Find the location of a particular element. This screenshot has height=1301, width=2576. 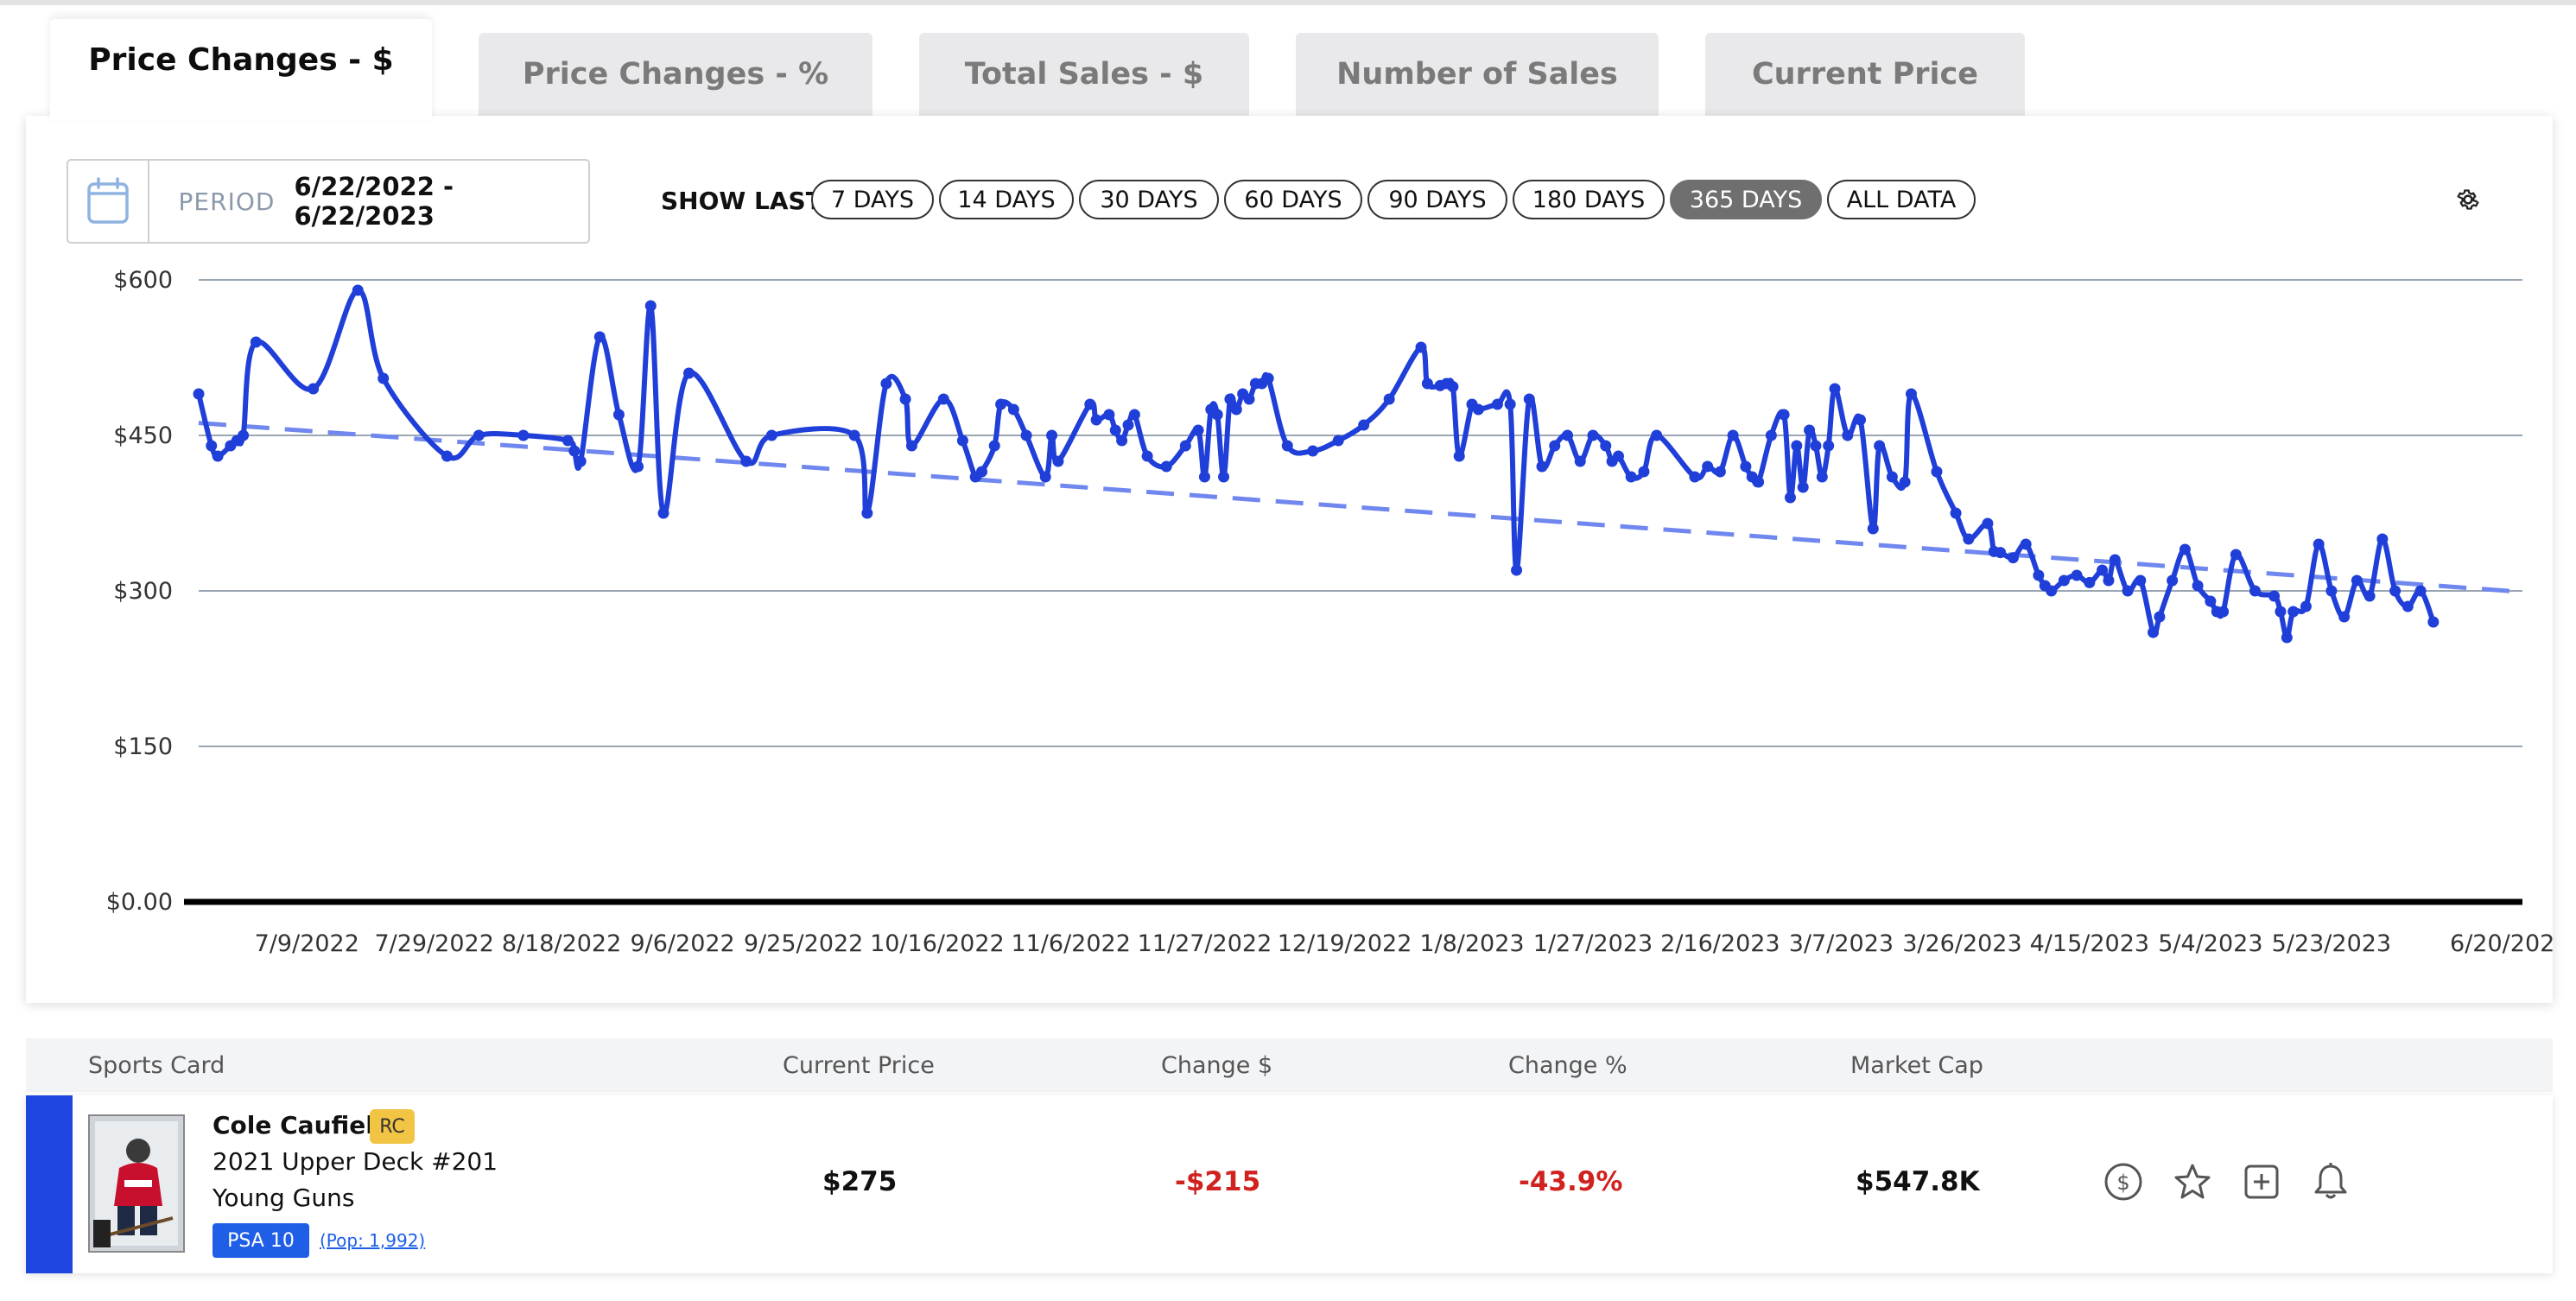

range-7-days-button: 7 DAYS is located at coordinates (872, 199).